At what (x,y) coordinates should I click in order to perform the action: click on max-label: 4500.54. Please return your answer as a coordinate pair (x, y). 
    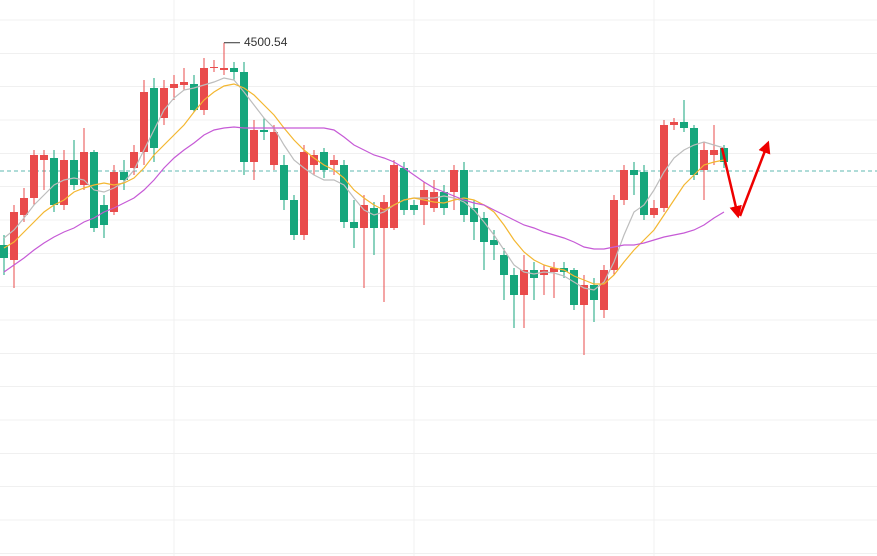
    Looking at the image, I should click on (266, 42).